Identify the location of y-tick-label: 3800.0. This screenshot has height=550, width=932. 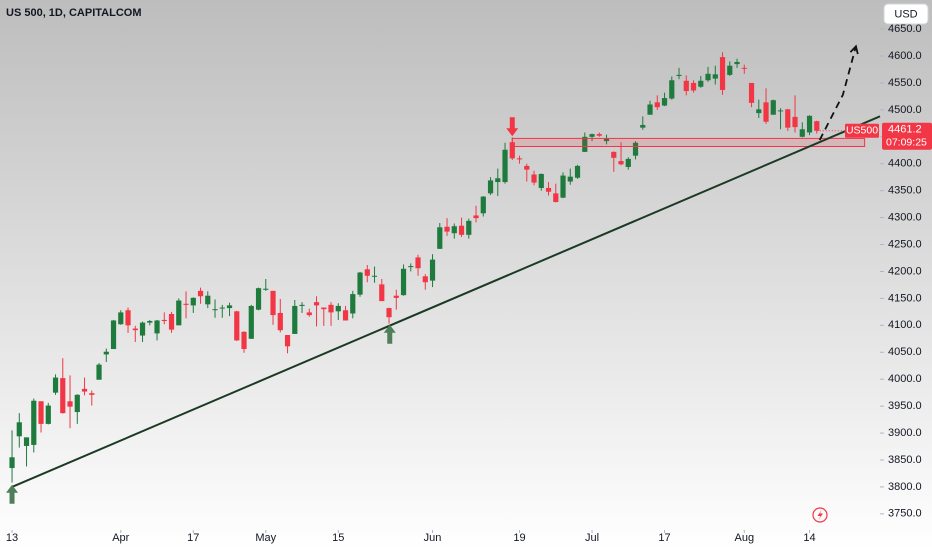
(905, 487).